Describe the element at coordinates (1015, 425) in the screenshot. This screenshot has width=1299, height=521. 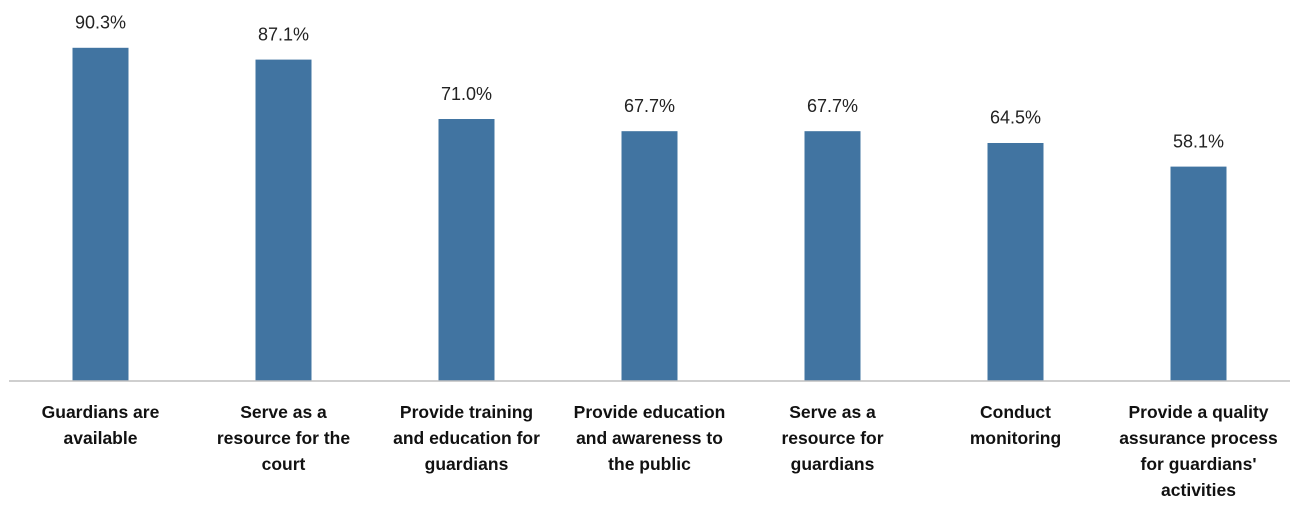
I see `x-tick-label: Conduct monitoring` at that location.